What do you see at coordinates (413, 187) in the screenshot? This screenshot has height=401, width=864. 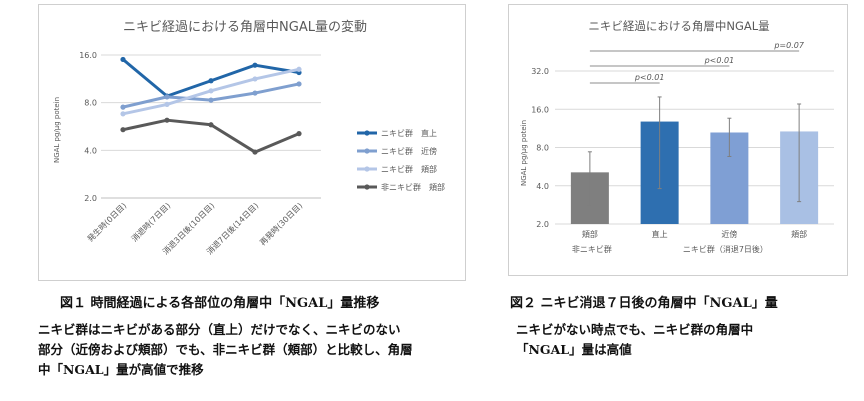 I see `legend-label: 非ニキビ群 頬部` at bounding box center [413, 187].